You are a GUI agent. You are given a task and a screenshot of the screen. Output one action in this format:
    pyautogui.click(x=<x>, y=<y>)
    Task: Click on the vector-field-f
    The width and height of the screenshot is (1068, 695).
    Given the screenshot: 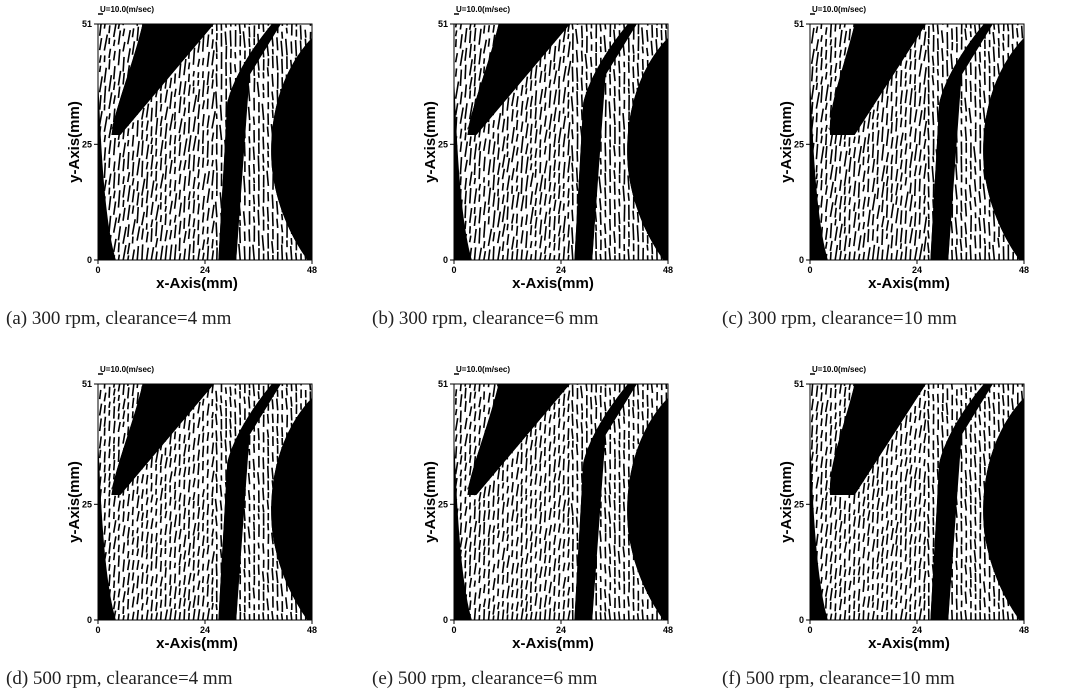 What is the action you would take?
    pyautogui.click(x=917, y=502)
    